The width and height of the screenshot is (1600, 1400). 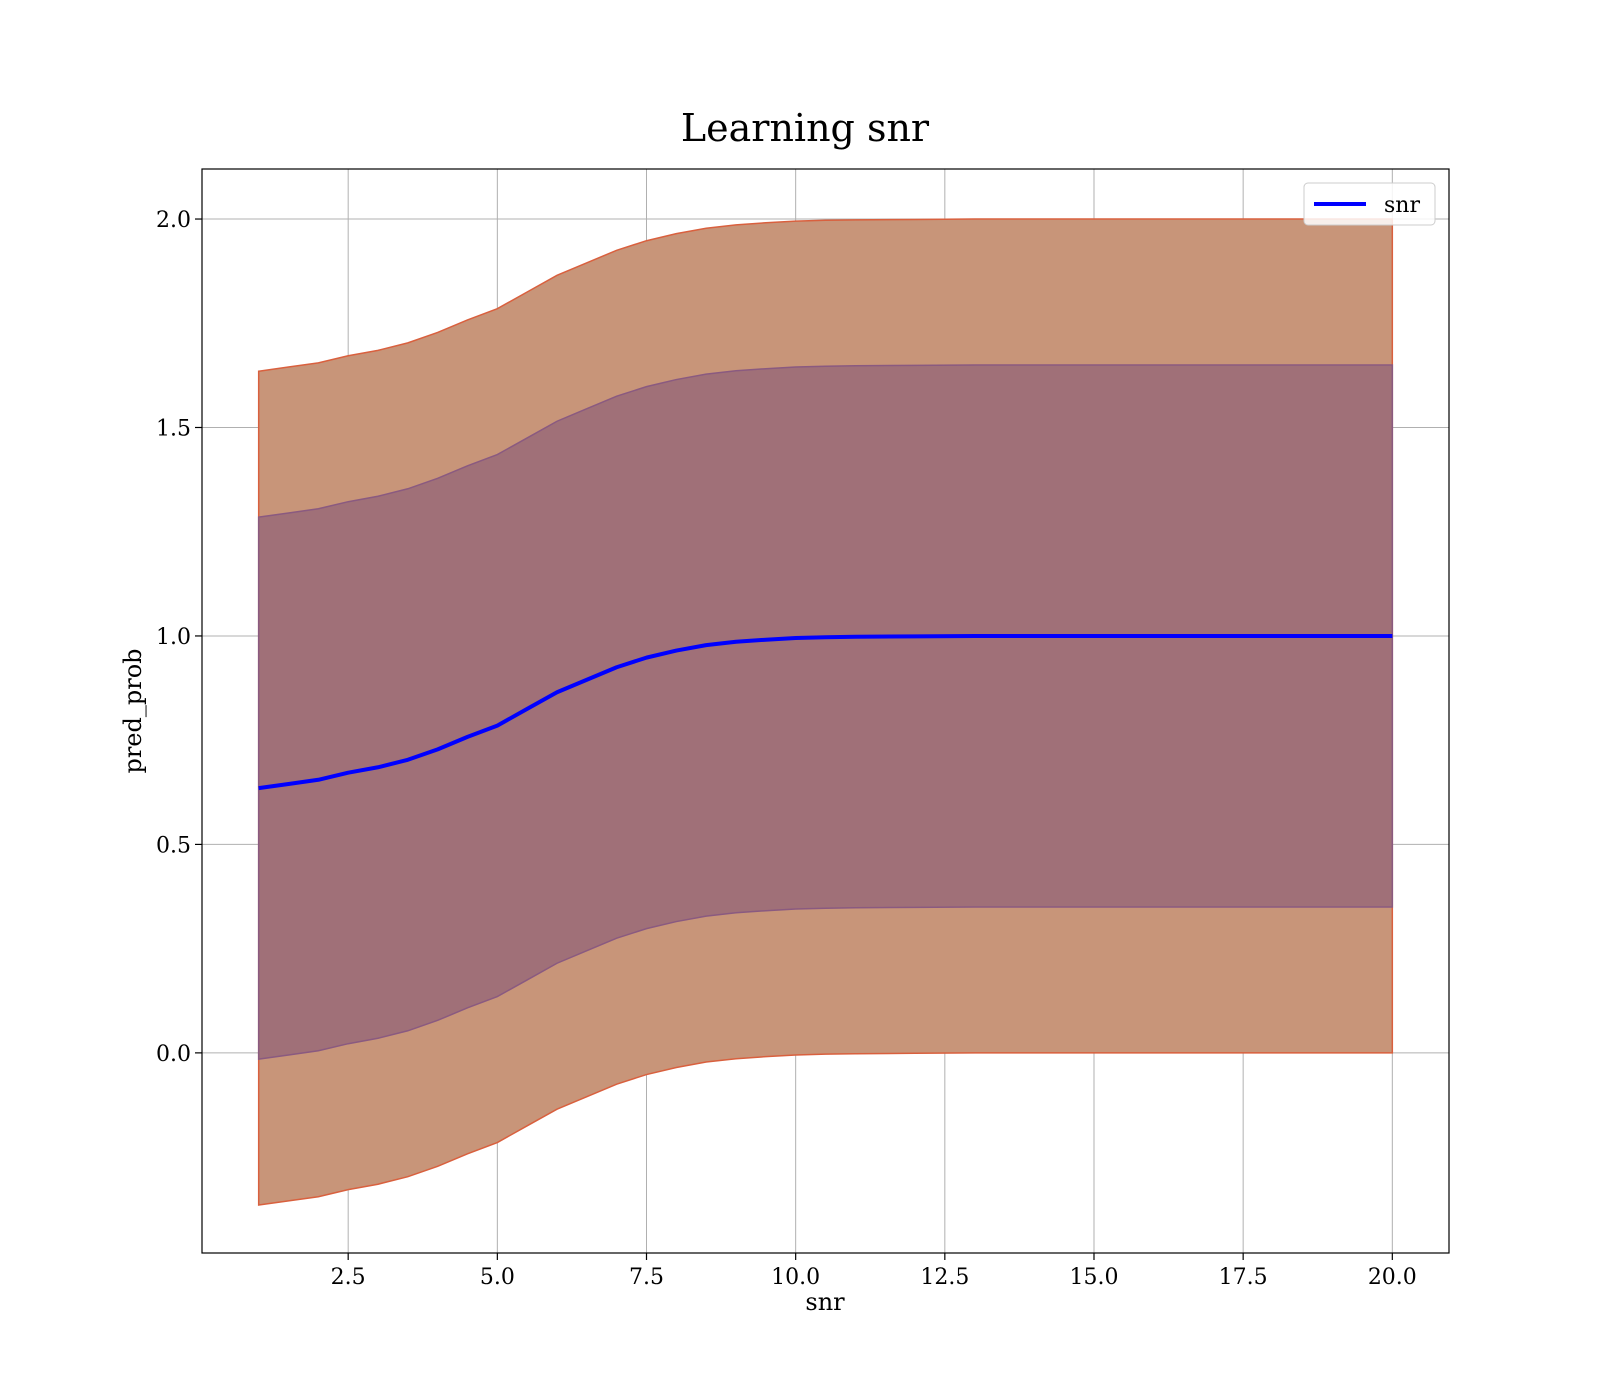 I want to click on y-tick-label: 0.5, so click(x=173, y=845).